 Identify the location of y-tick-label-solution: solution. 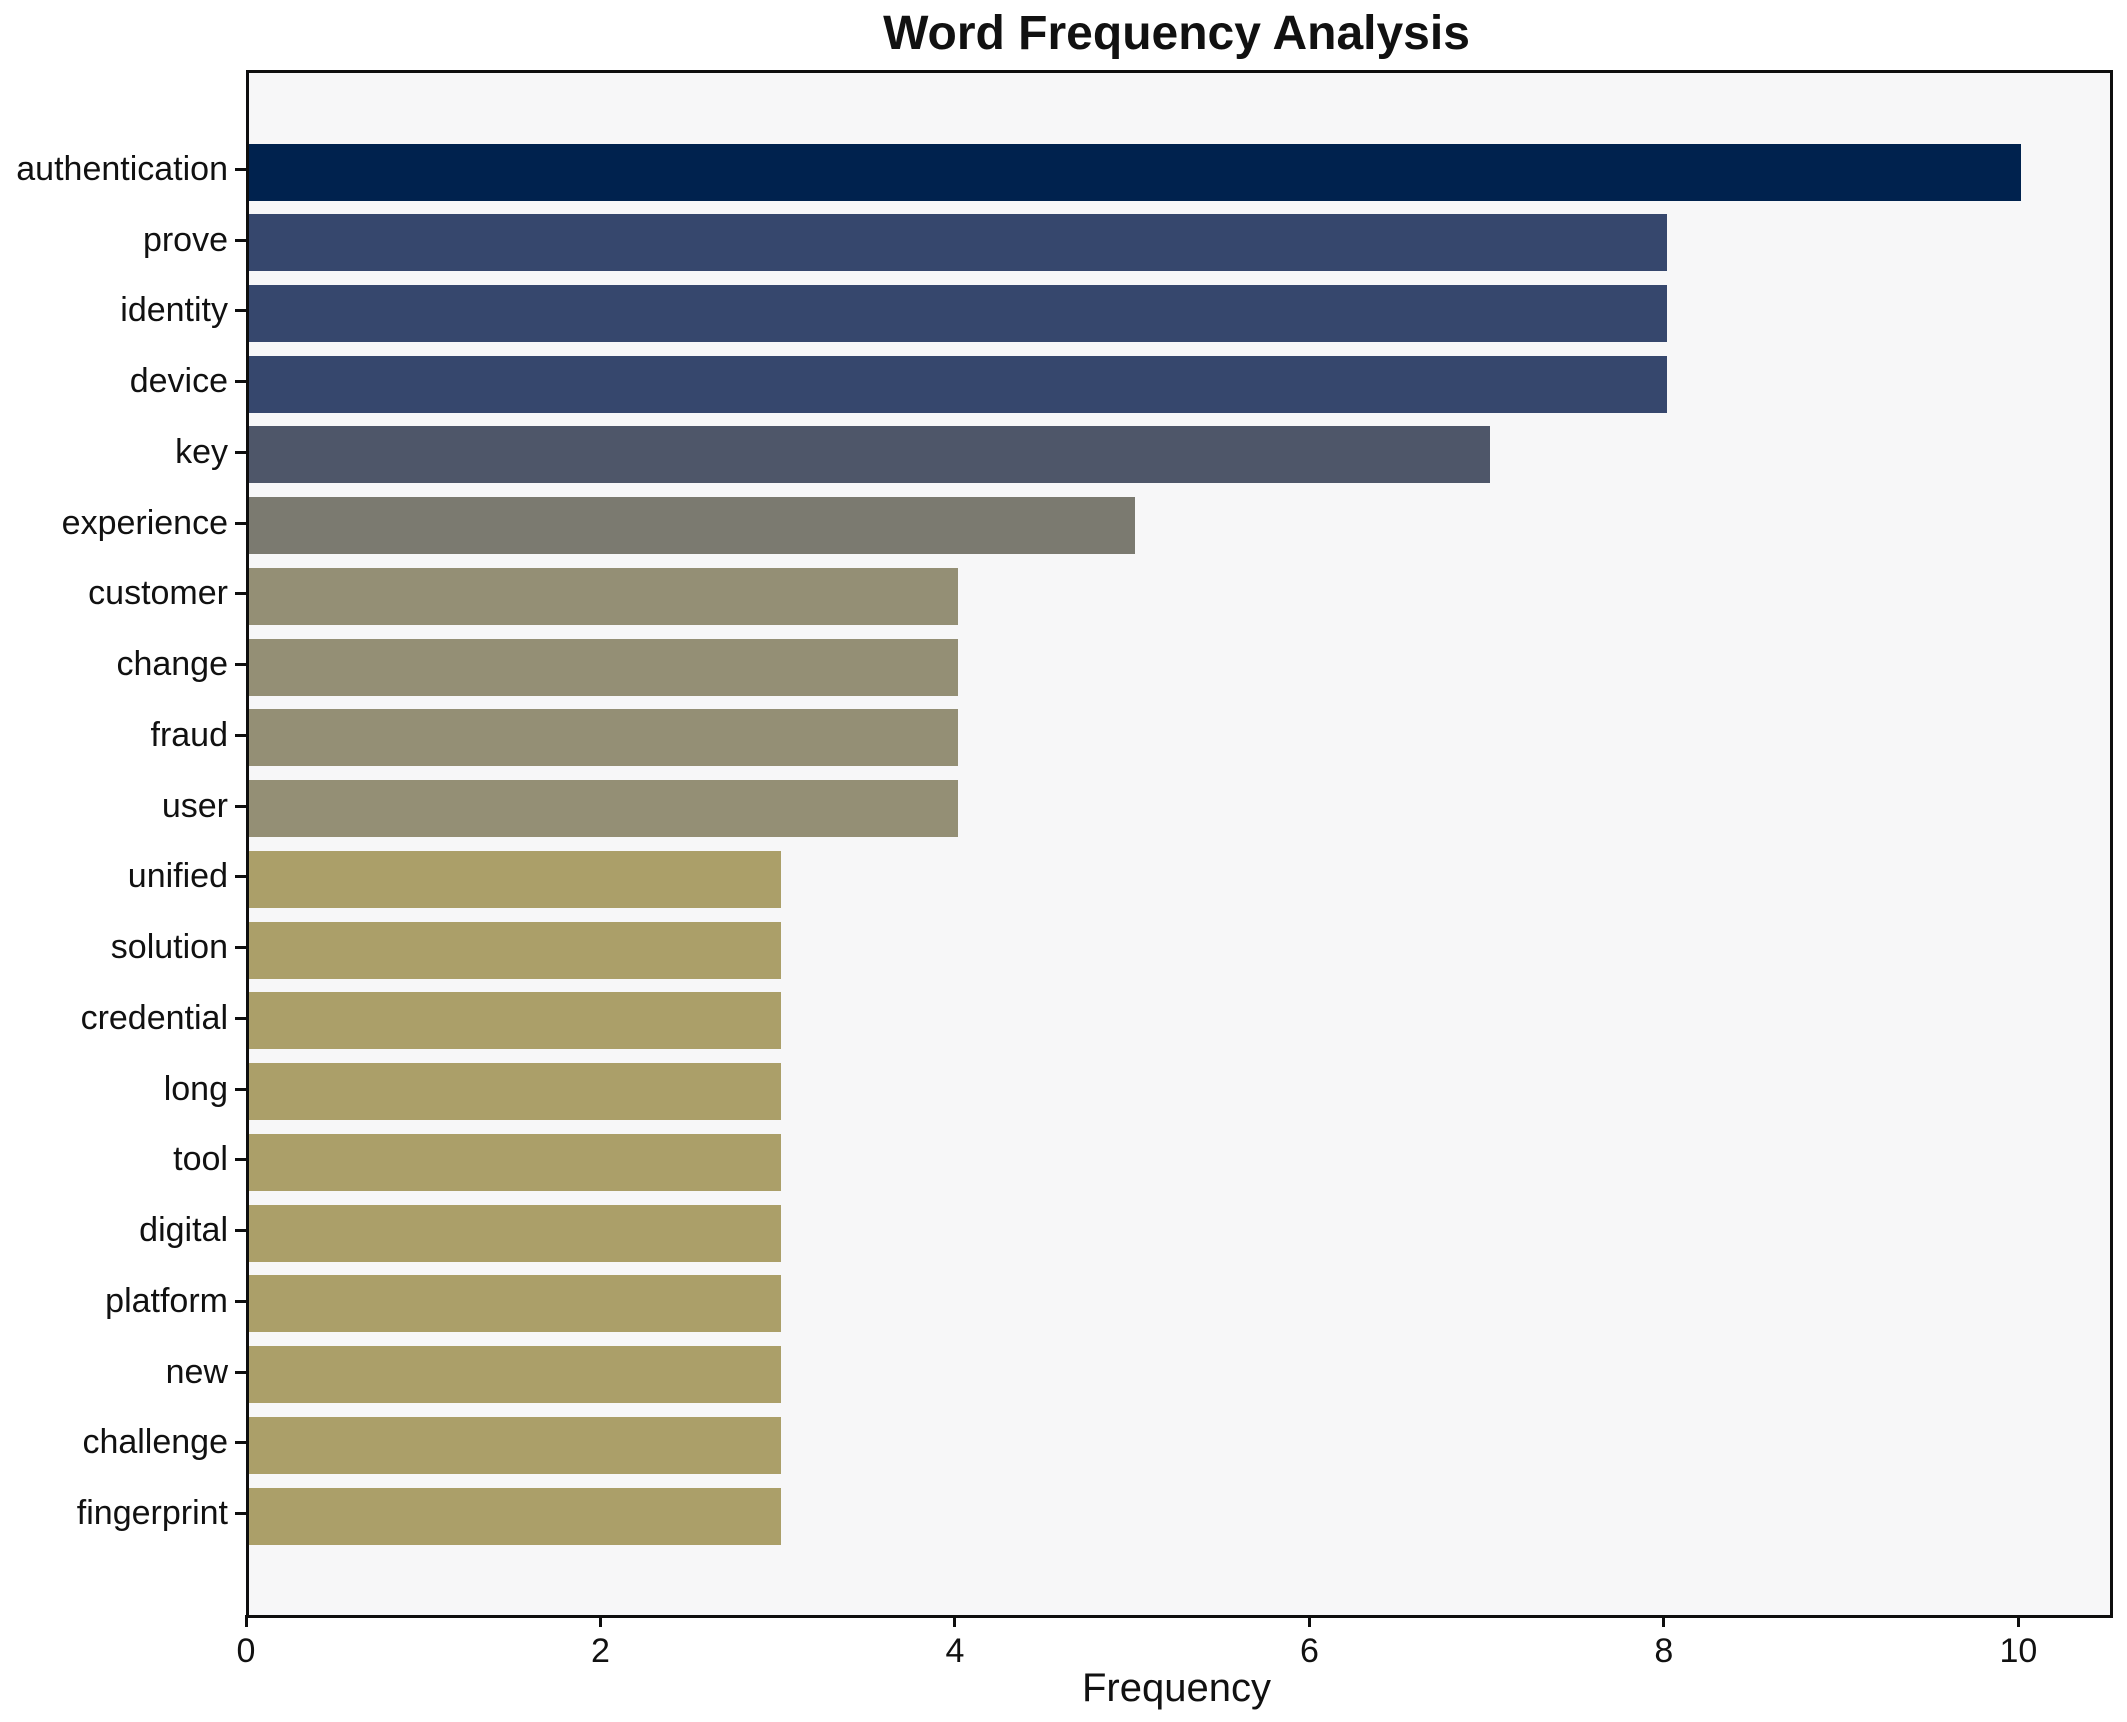
(169, 947).